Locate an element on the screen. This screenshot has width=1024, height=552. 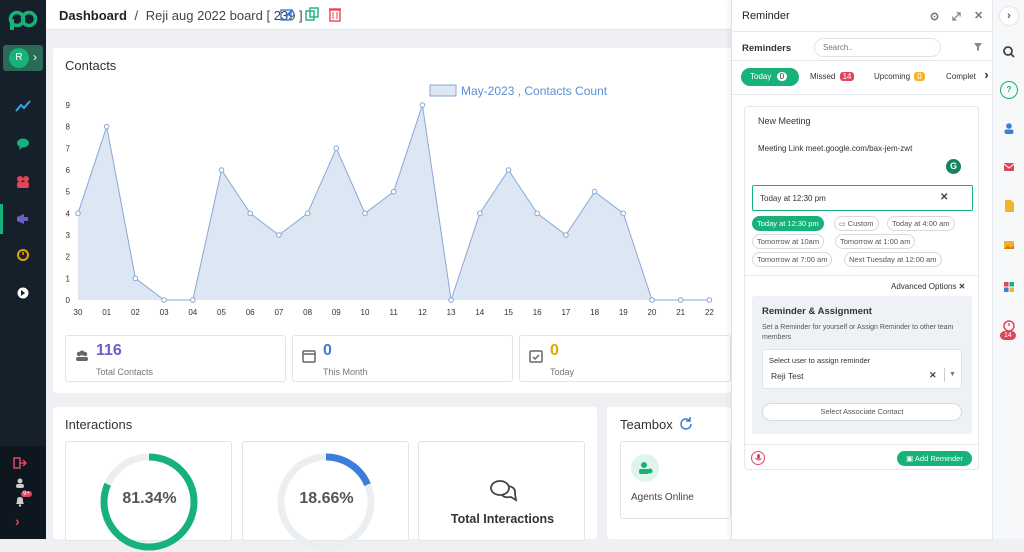
mail-icon is located at coordinates (1009, 167).